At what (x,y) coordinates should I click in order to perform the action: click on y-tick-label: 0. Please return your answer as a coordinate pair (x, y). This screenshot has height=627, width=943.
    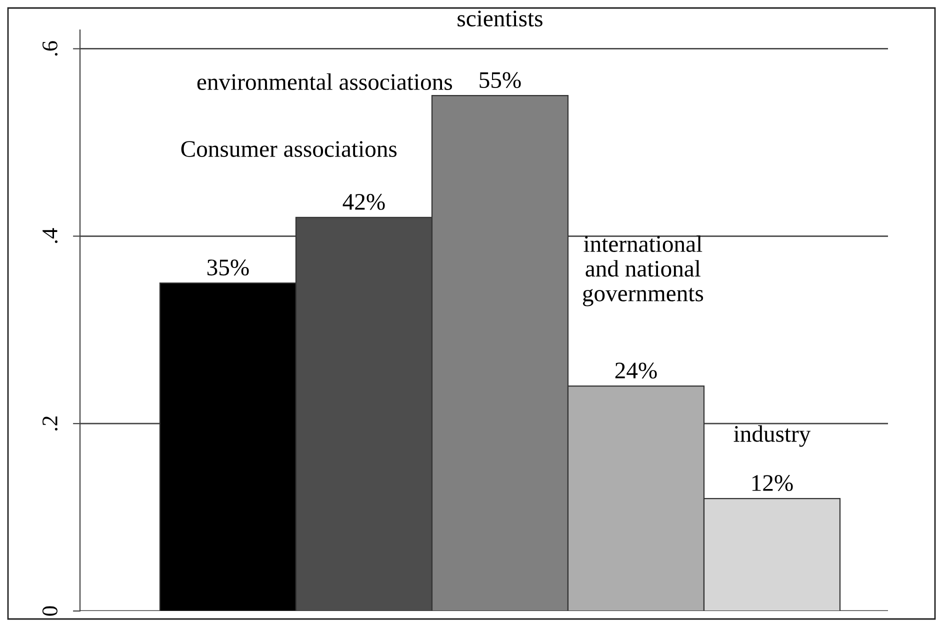
    Looking at the image, I should click on (50, 611).